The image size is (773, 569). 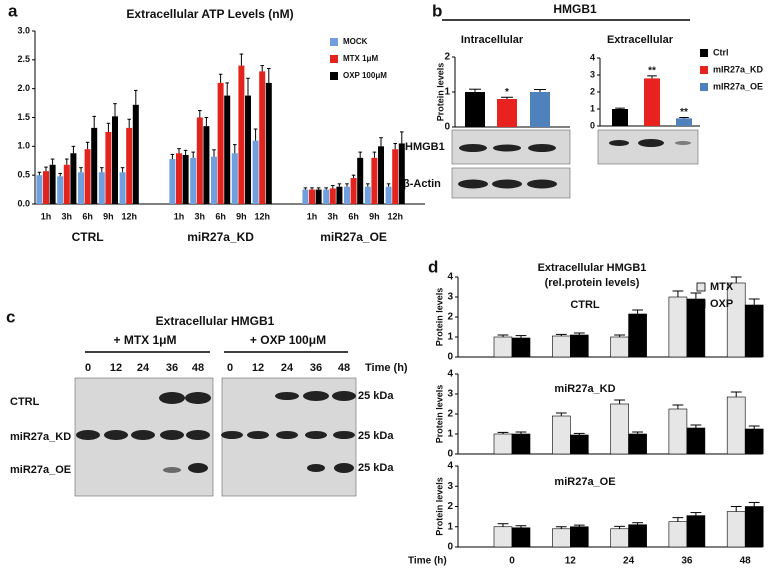 What do you see at coordinates (241, 216) in the screenshot?
I see `x-tick-label: 9h` at bounding box center [241, 216].